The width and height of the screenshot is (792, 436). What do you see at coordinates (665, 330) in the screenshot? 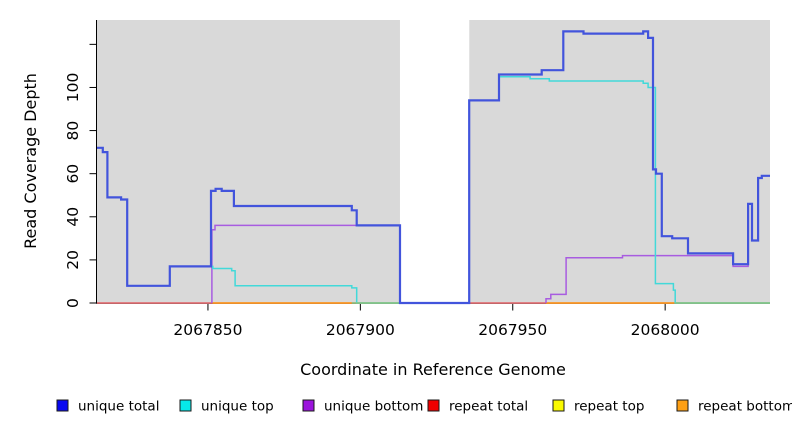
I see `x-tick-label: 2068000` at bounding box center [665, 330].